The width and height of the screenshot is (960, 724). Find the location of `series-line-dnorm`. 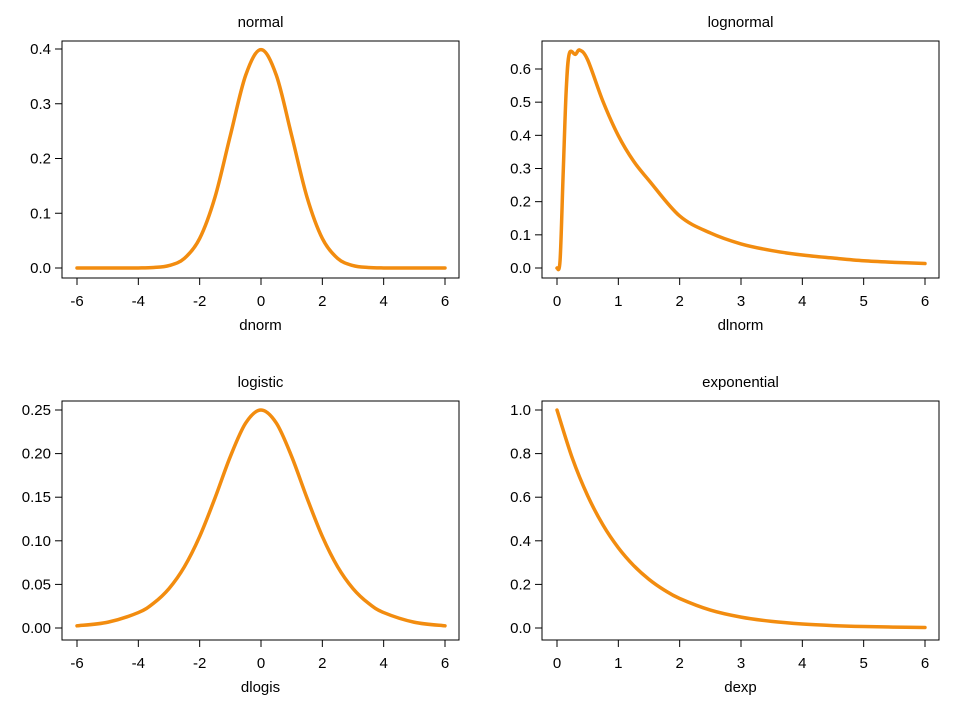

series-line-dnorm is located at coordinates (261, 158).